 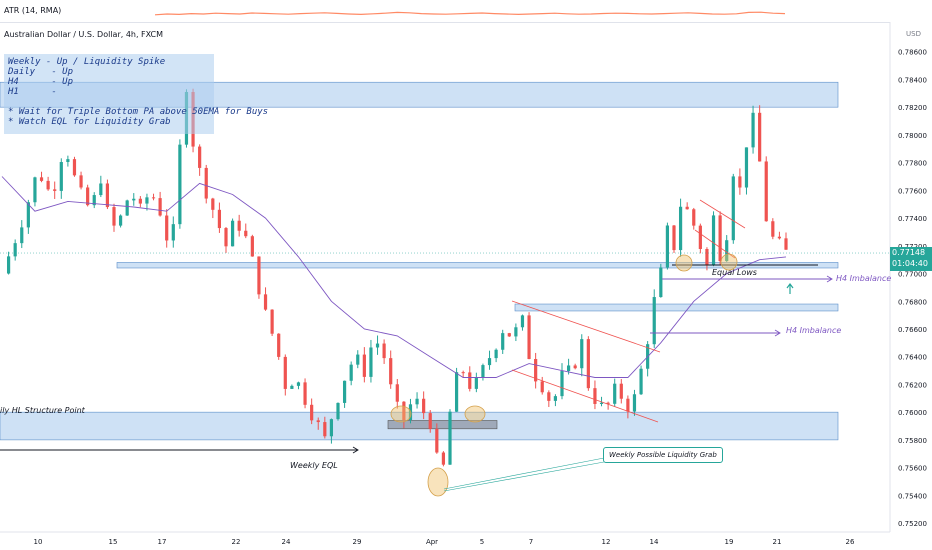 What do you see at coordinates (586, 326) in the screenshot?
I see `channel-upper-line` at bounding box center [586, 326].